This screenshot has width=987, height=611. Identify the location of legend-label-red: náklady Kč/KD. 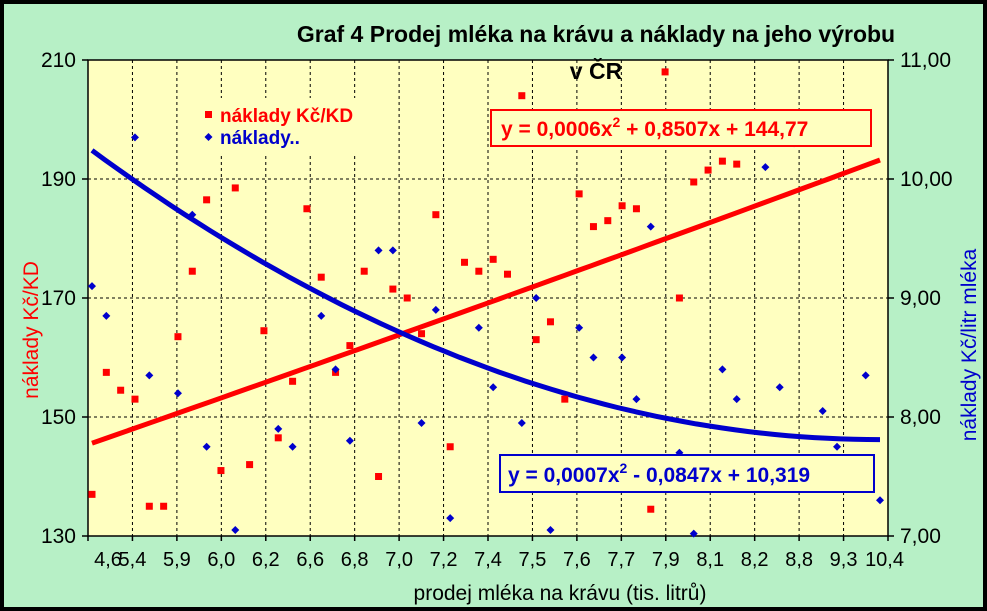
(286, 116).